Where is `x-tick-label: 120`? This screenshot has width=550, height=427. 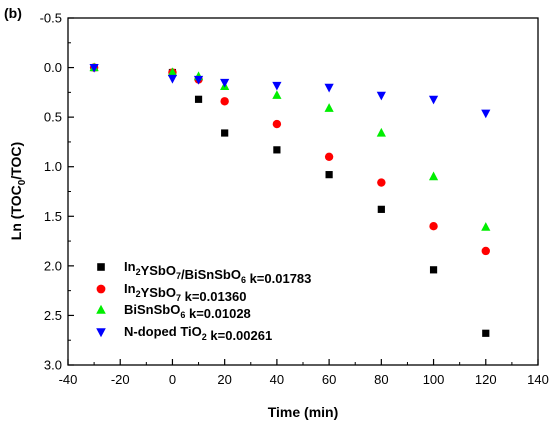
x-tick-label: 120 is located at coordinates (486, 379).